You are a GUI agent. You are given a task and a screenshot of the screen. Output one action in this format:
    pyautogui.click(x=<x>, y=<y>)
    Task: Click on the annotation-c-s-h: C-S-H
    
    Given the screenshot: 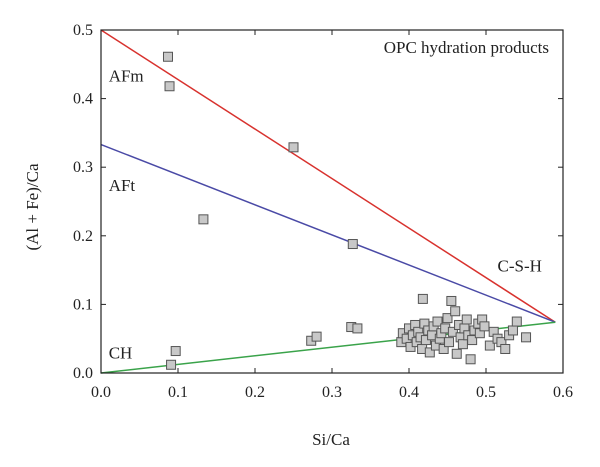 What is the action you would take?
    pyautogui.click(x=520, y=265)
    